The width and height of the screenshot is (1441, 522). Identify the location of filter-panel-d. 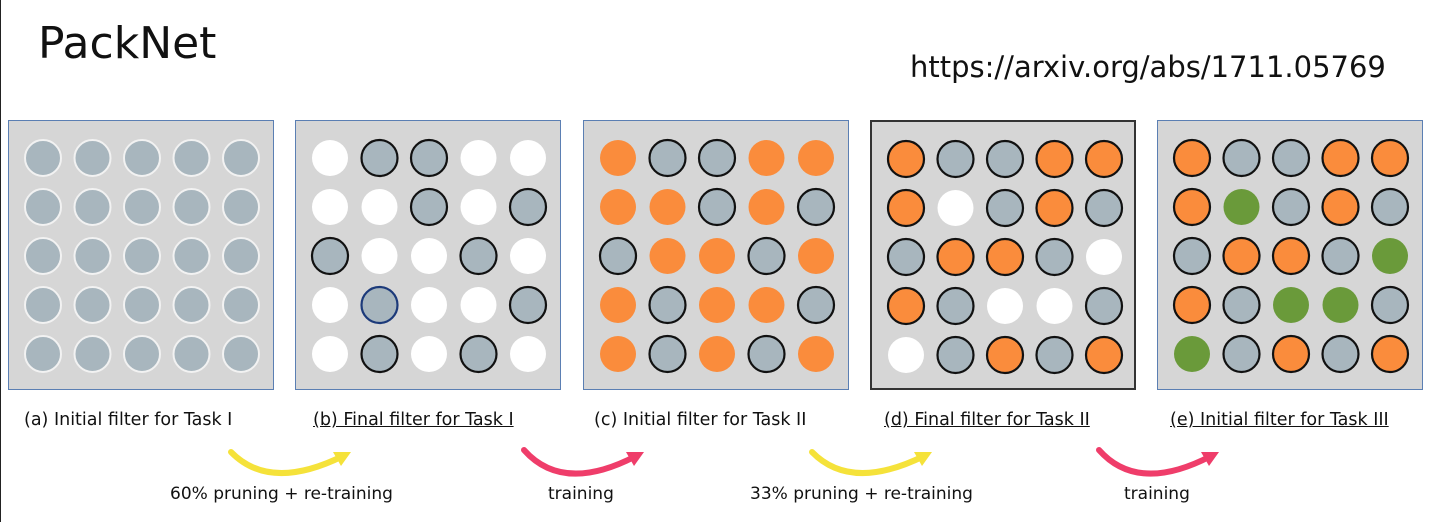
(1003, 255).